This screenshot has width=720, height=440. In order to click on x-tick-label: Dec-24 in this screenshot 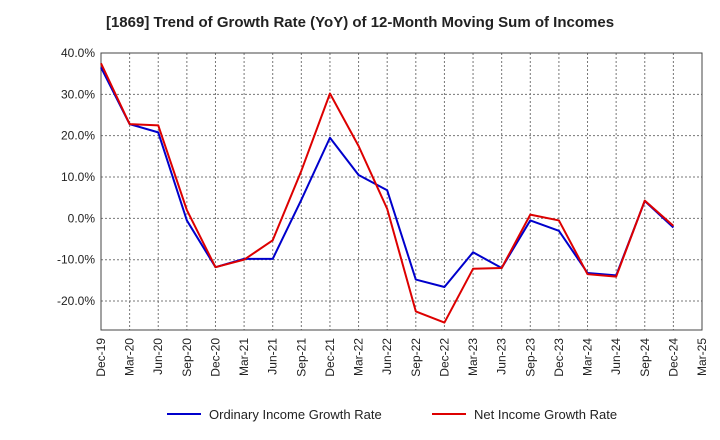, I will do `click(673, 357)`.